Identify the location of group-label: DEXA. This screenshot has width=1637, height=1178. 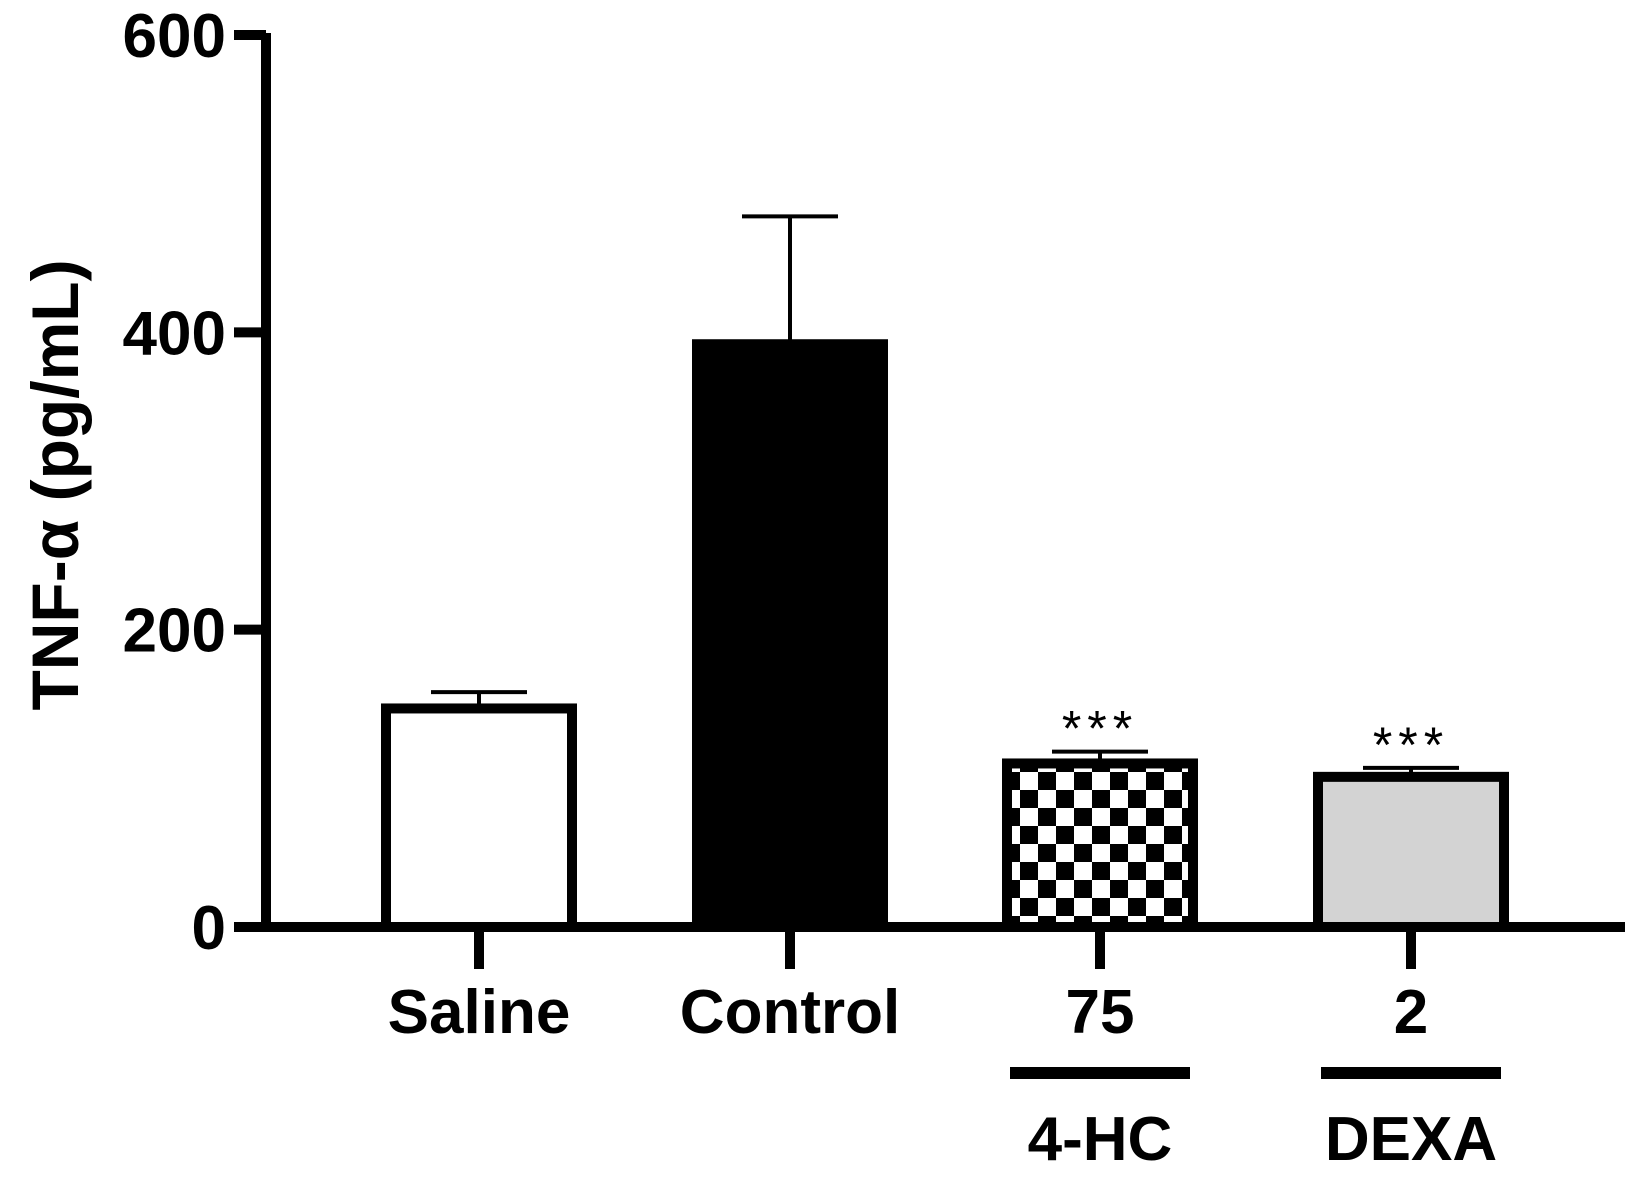
(1411, 1139).